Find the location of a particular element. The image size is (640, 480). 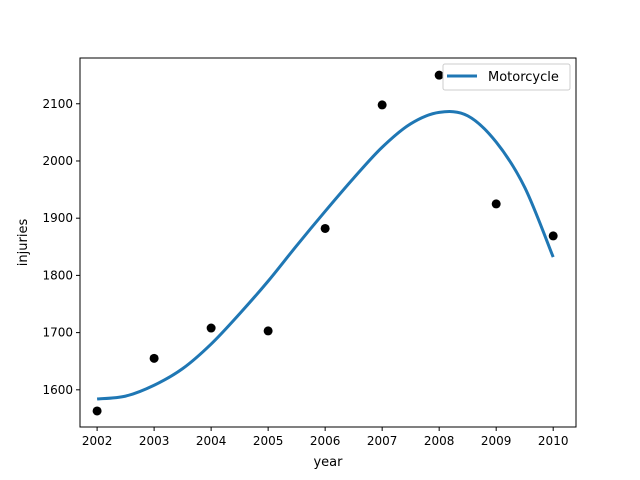

y-tick-label: 2000 is located at coordinates (57, 161).